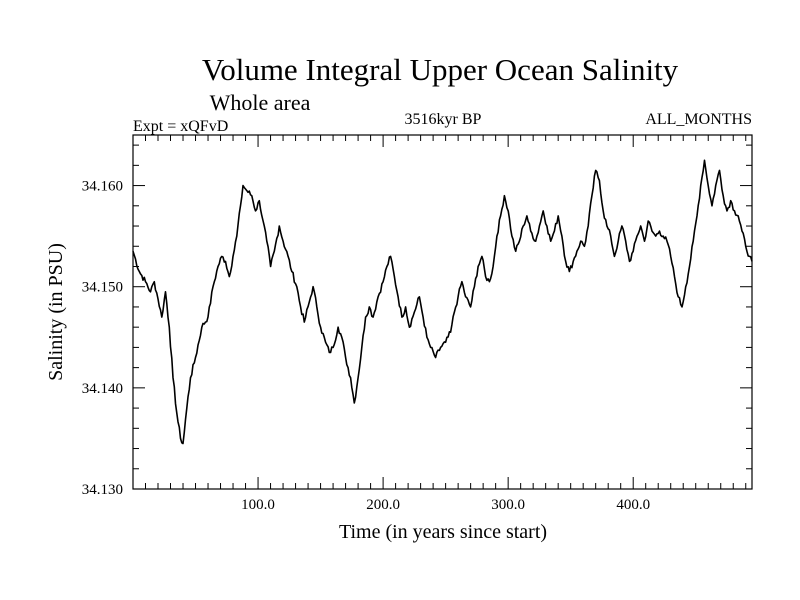 The height and width of the screenshot is (600, 800). Describe the element at coordinates (698, 119) in the screenshot. I see `months-label: ALL_MONTHS` at that location.